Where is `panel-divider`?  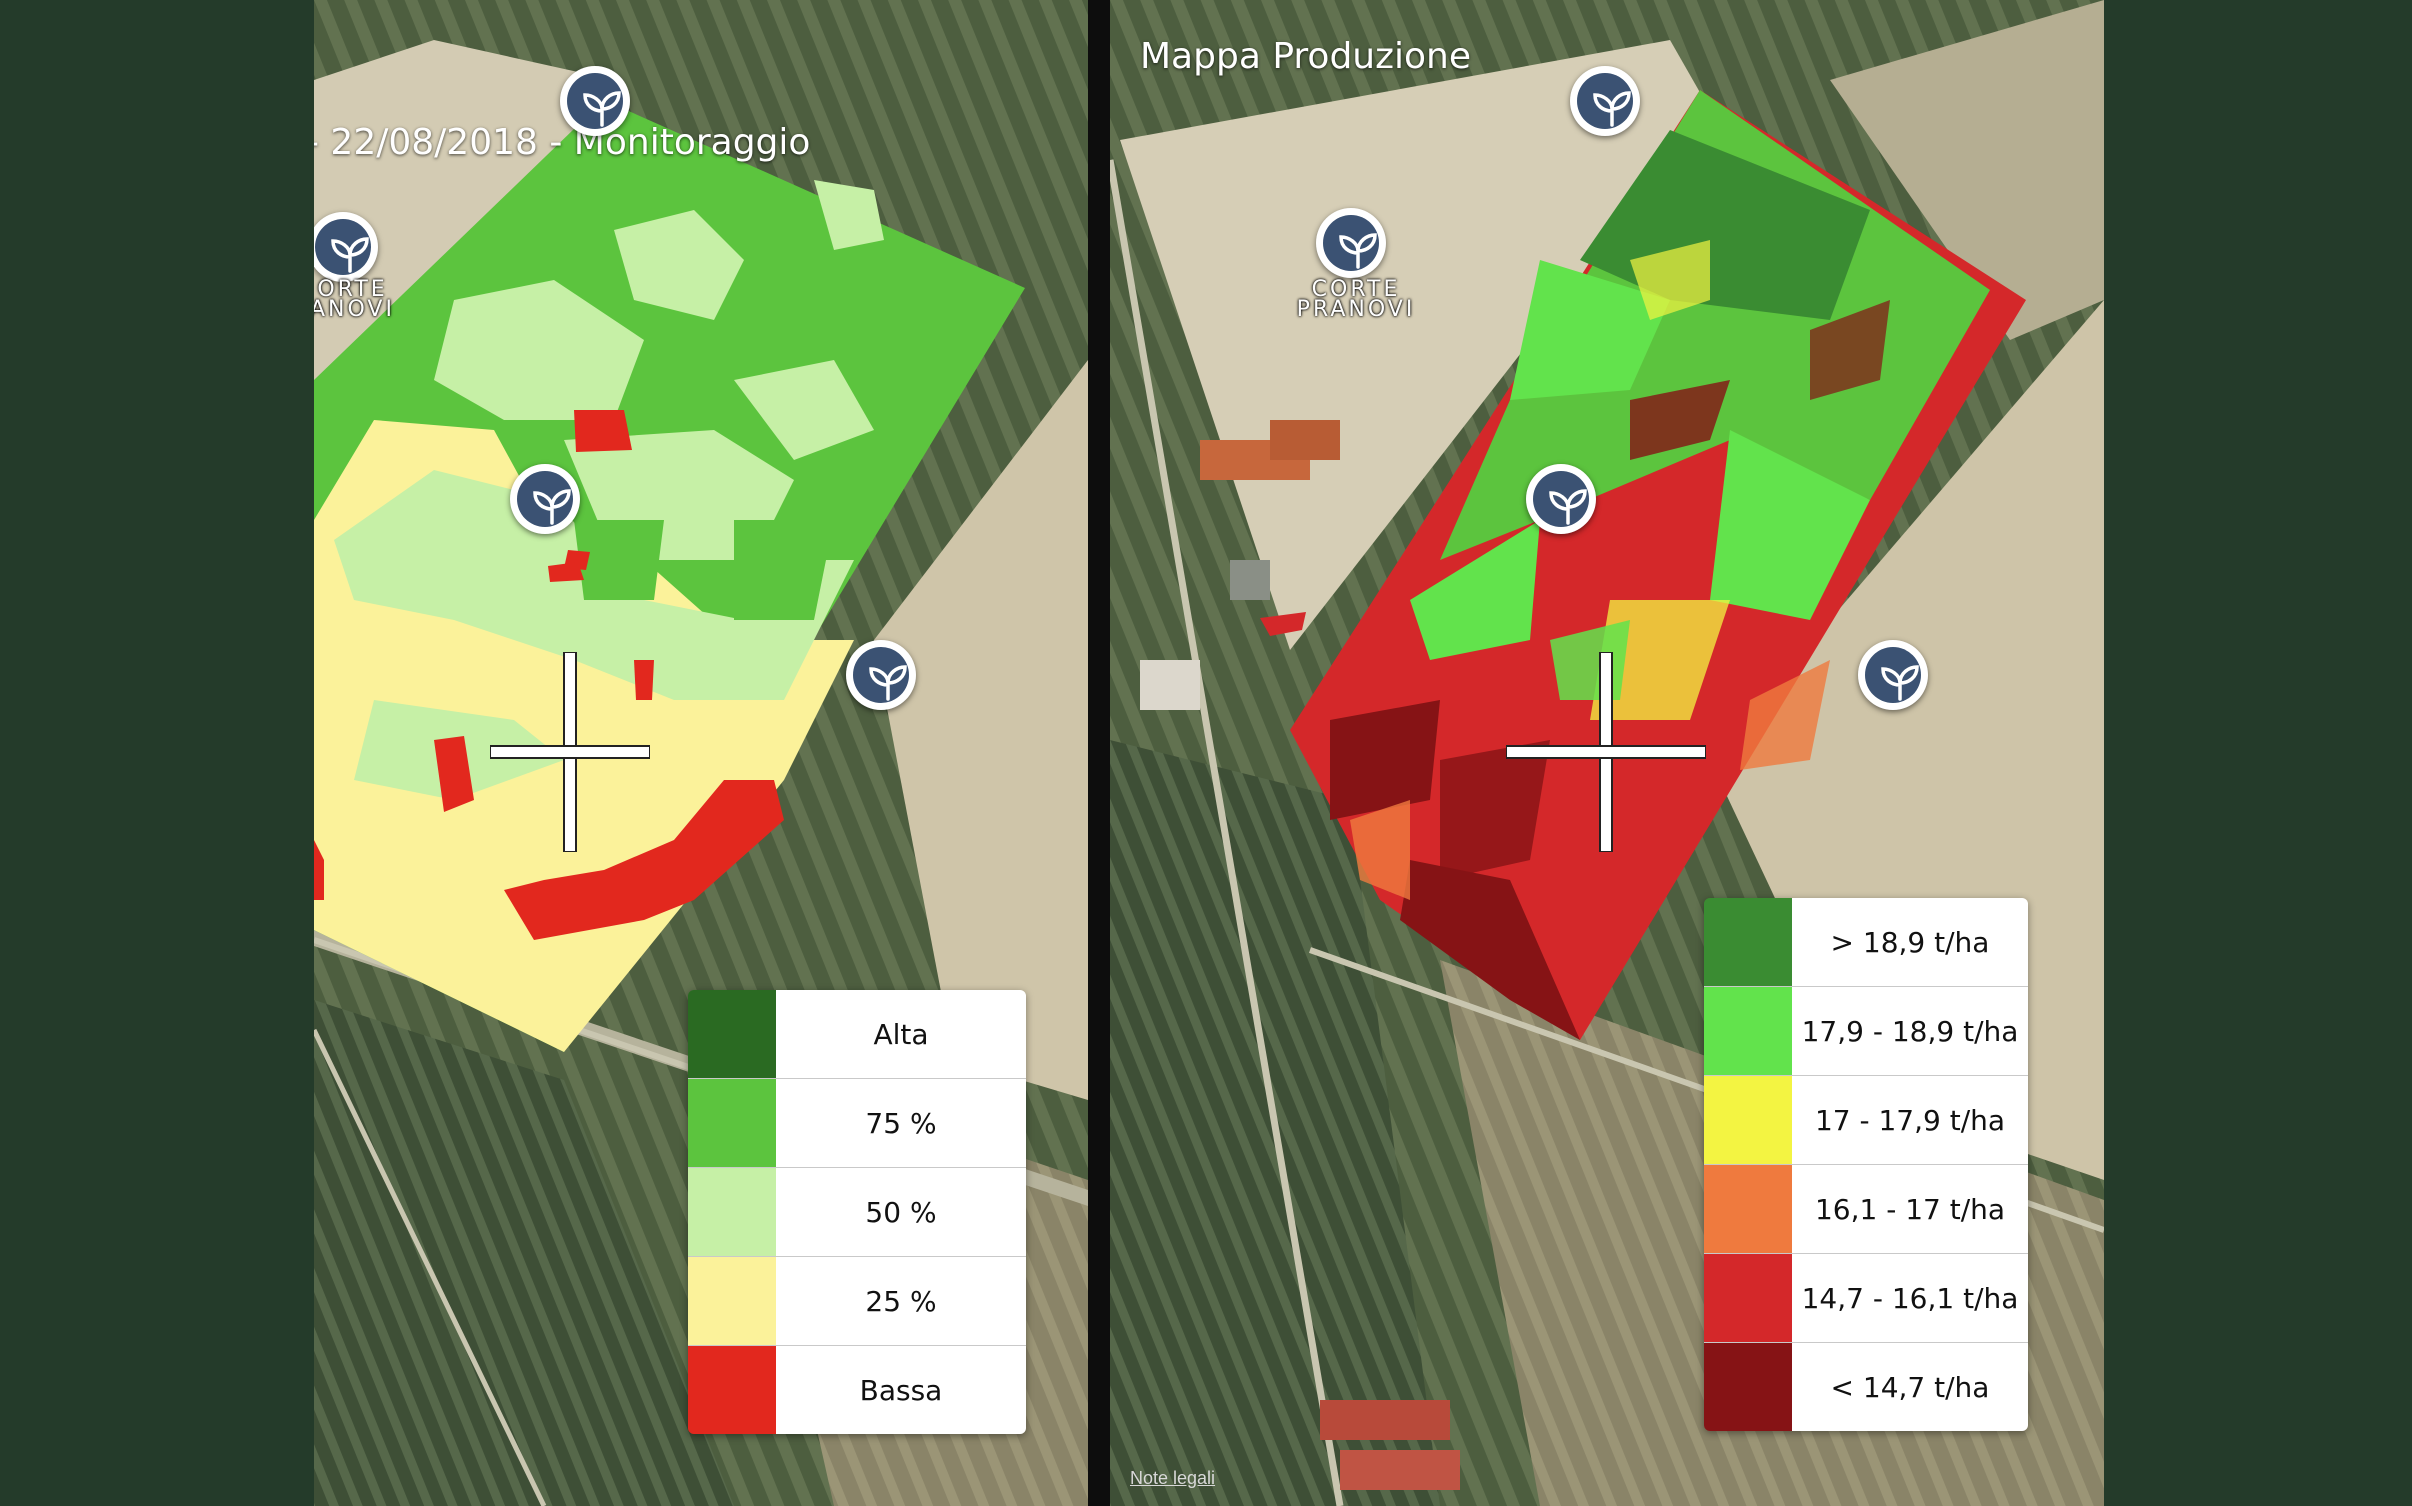
panel-divider is located at coordinates (1099, 753).